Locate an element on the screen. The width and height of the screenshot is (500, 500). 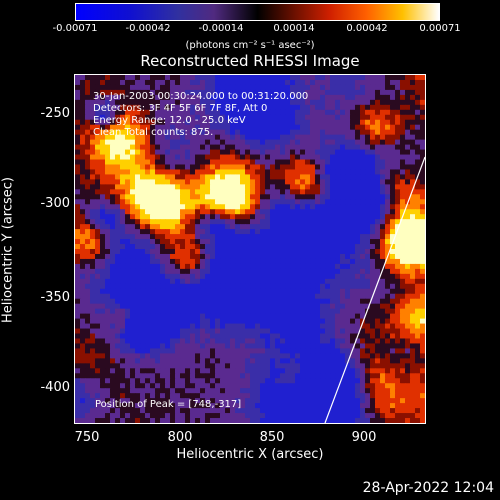
x-tick: 900 is located at coordinates (364, 437).